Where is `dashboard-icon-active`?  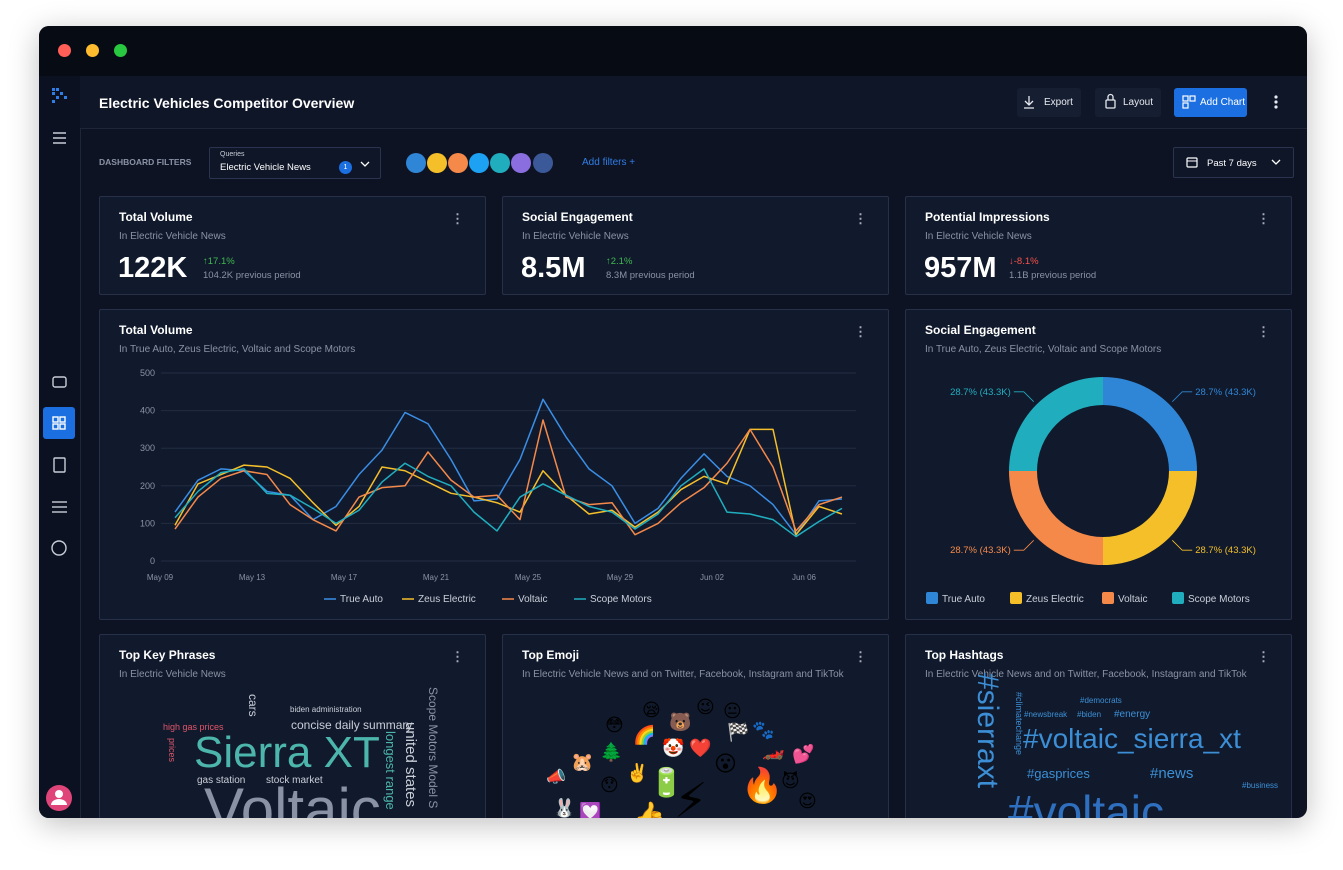 dashboard-icon-active is located at coordinates (59, 423).